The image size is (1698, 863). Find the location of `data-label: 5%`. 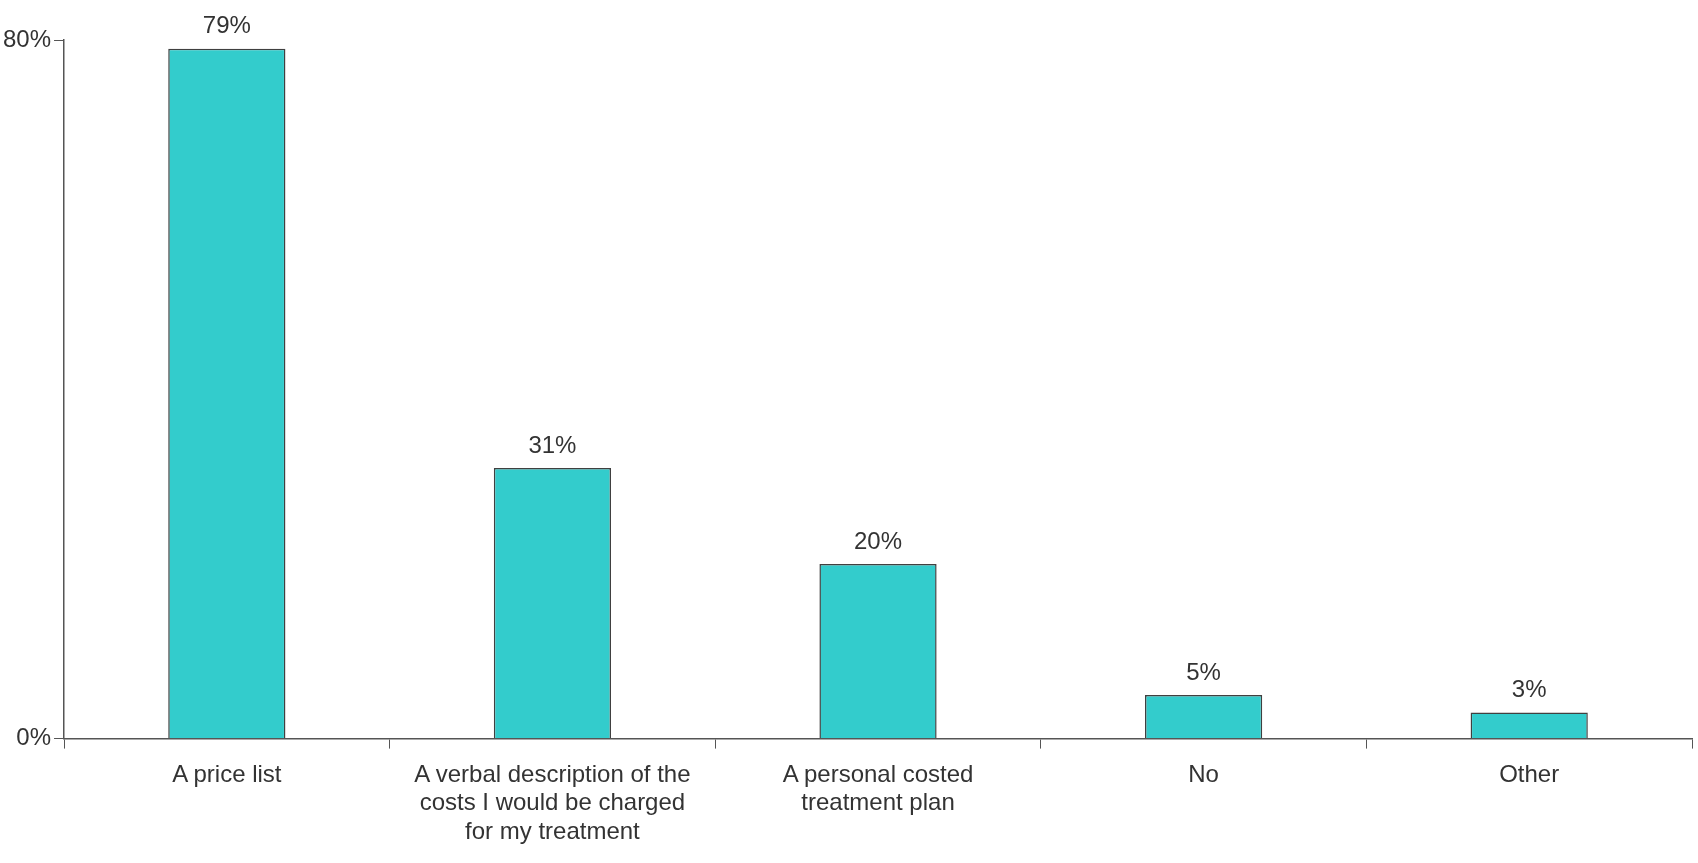

data-label: 5% is located at coordinates (1203, 671).